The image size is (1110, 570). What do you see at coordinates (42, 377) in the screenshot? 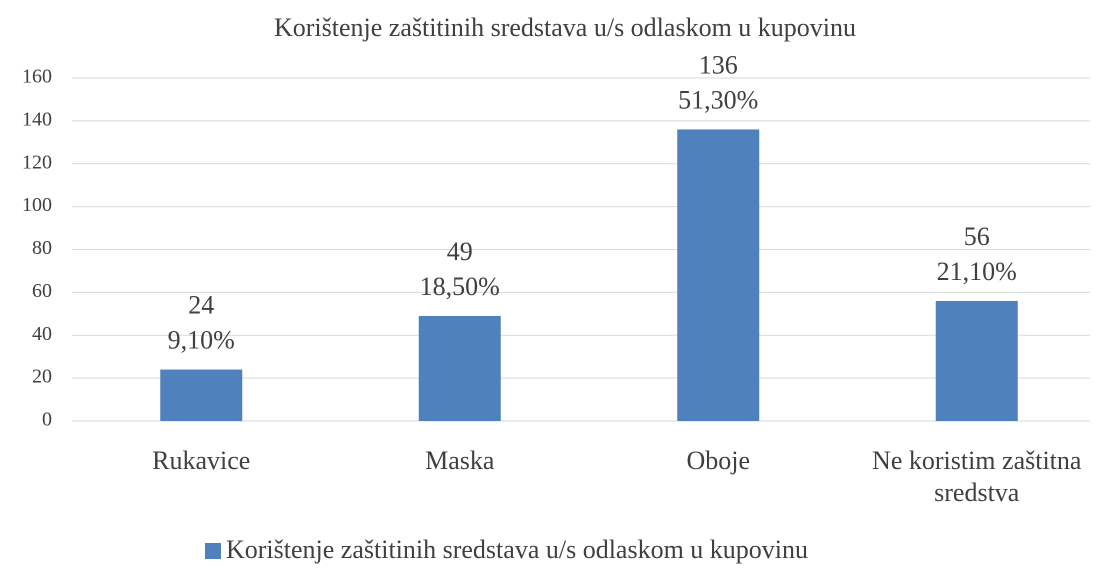
I see `y-tick-label: 20` at bounding box center [42, 377].